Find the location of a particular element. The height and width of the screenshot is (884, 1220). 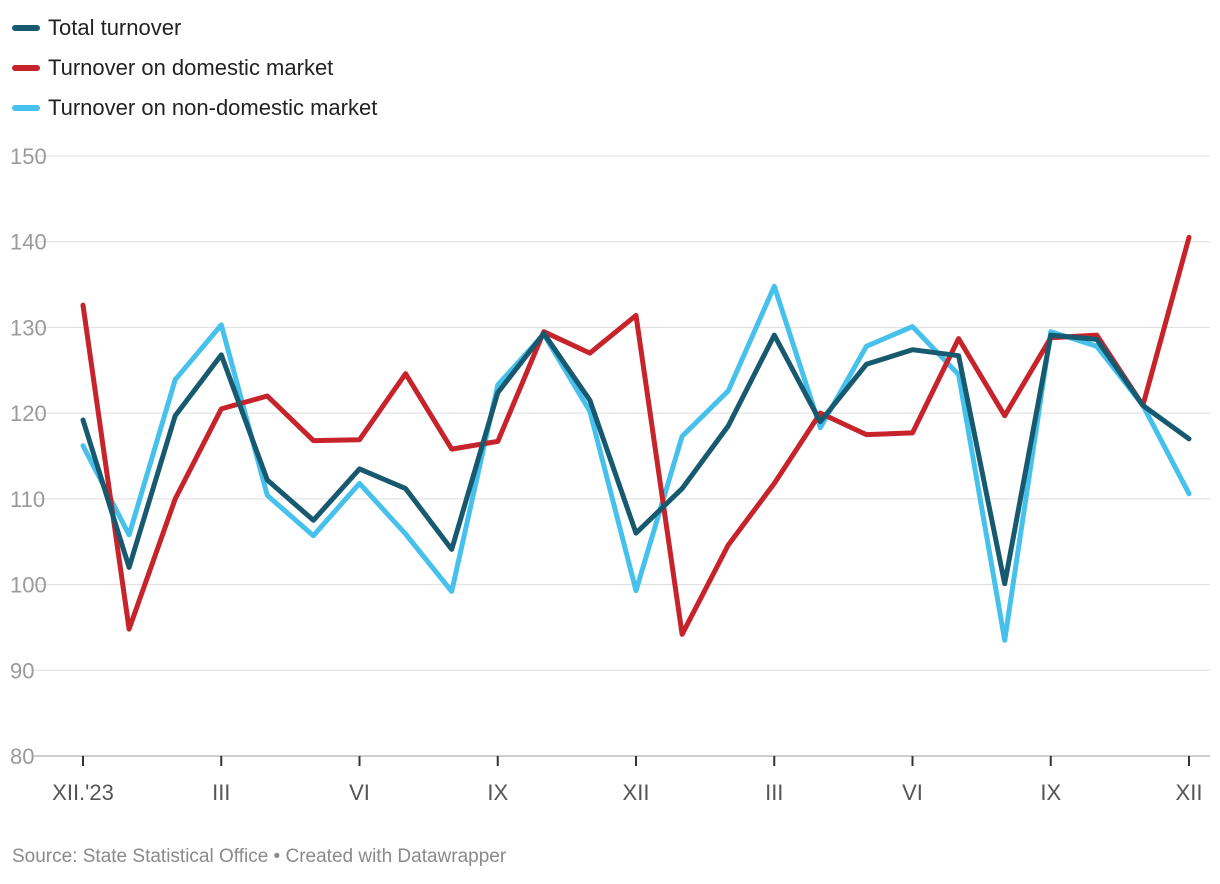

legend-label-total: Total turnover is located at coordinates (115, 27).